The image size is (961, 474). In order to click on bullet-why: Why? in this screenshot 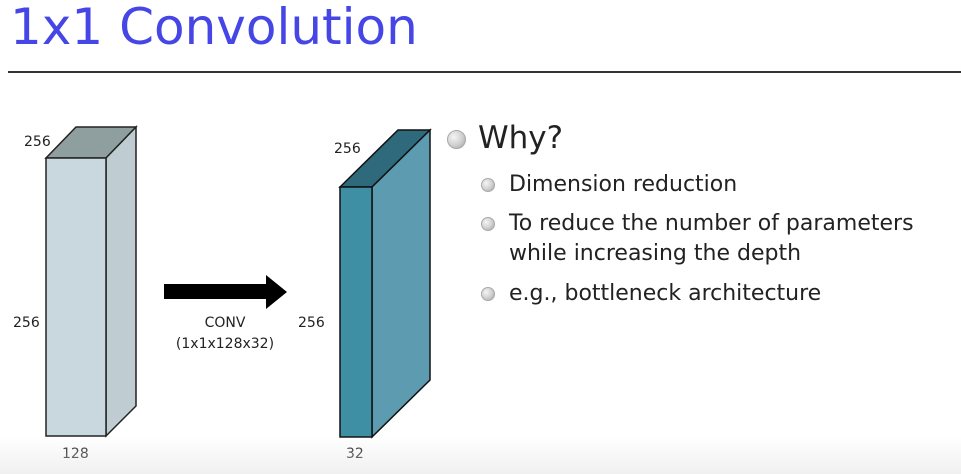, I will do `click(505, 138)`.